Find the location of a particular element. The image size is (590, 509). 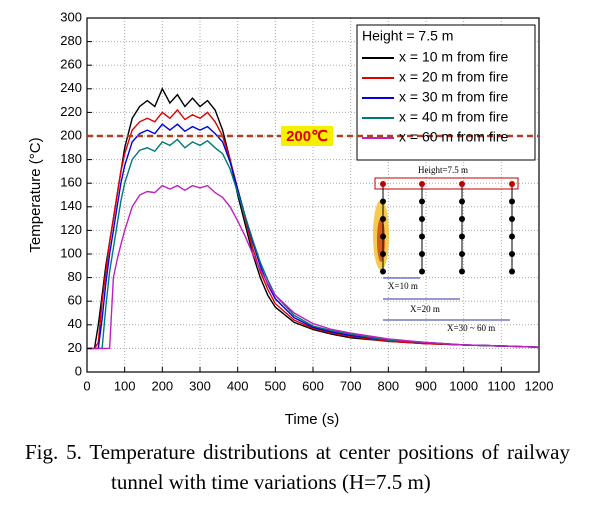

y-tick-label: 220 is located at coordinates (71, 111).